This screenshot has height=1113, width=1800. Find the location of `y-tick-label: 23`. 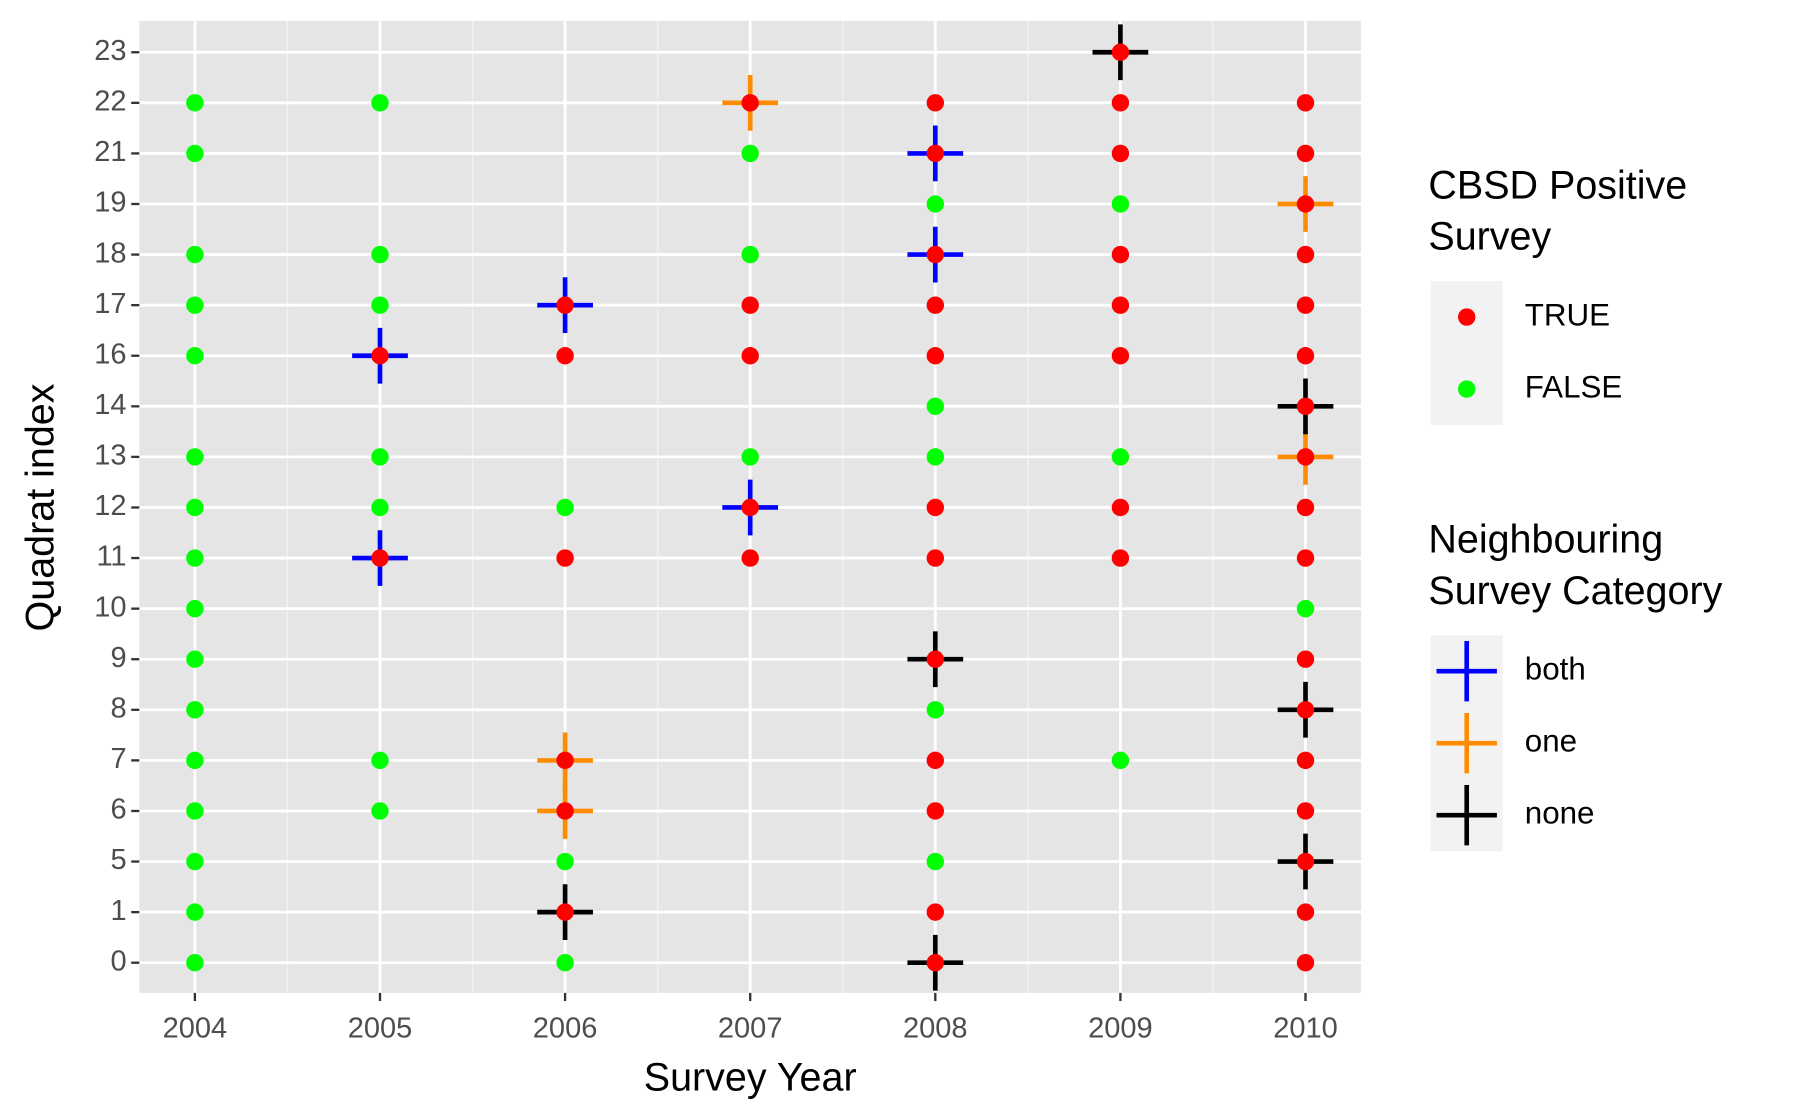

y-tick-label: 23 is located at coordinates (110, 51).